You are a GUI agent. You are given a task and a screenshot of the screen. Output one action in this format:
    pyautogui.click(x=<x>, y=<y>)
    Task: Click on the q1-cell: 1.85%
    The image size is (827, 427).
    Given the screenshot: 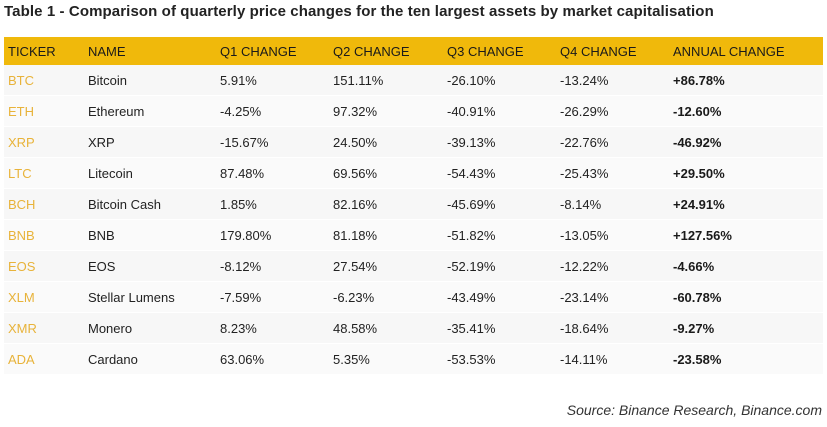 What is the action you would take?
    pyautogui.click(x=272, y=204)
    